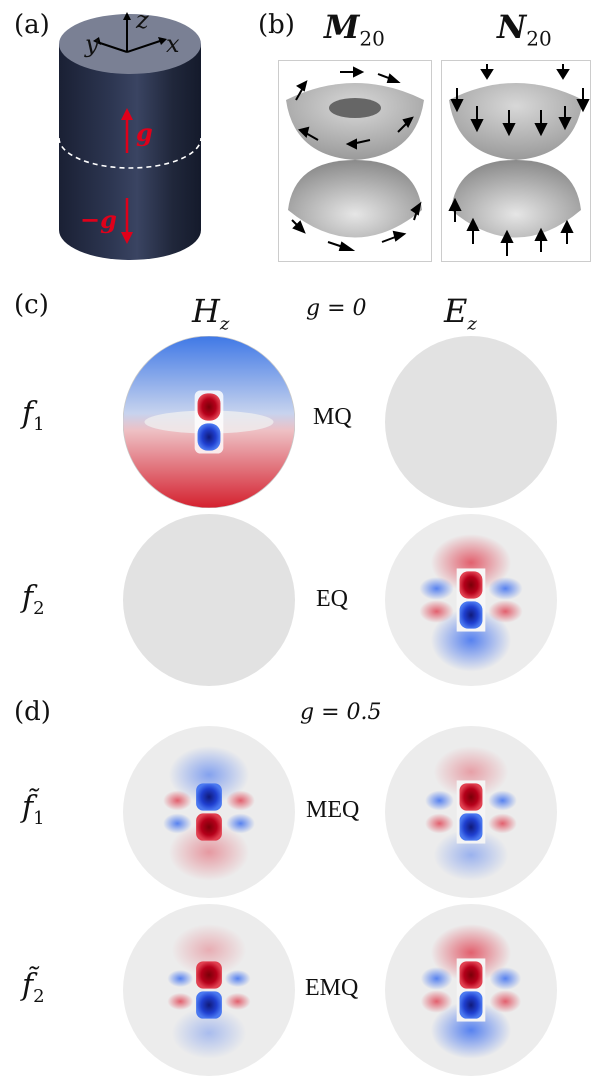  What do you see at coordinates (471, 990) in the screenshot?
I see `field-map-ez-f2-tilde` at bounding box center [471, 990].